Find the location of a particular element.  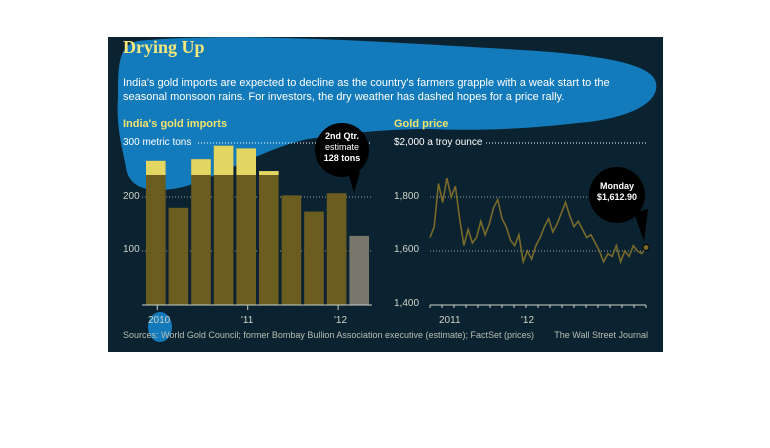

estimate-callout: 2nd Qtr. estimate 128 tons is located at coordinates (342, 150).